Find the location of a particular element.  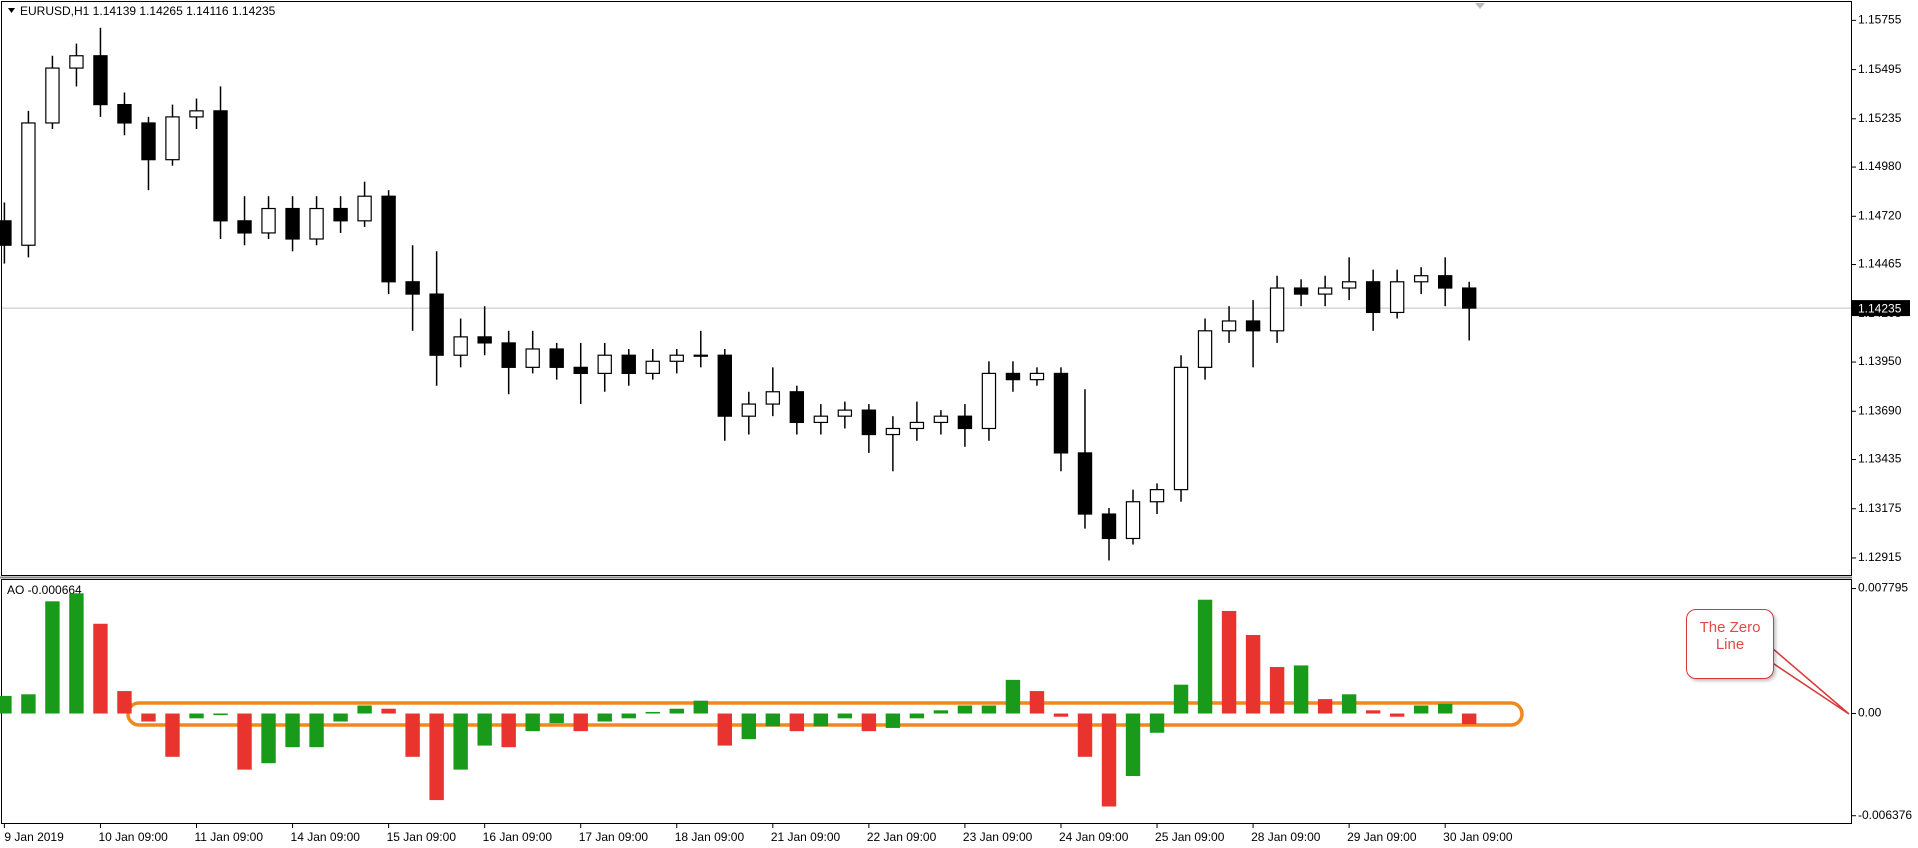

menu-marker is located at coordinates (11, 10).